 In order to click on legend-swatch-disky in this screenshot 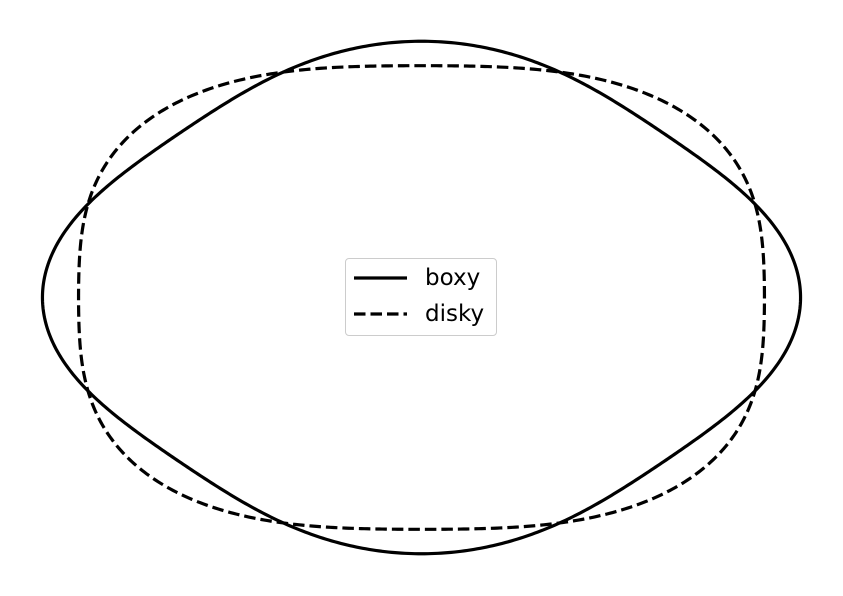, I will do `click(380, 314)`.